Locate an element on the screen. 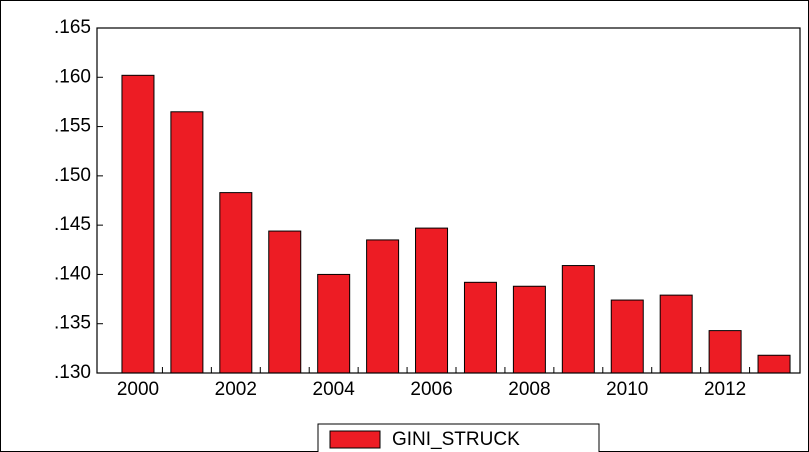  y-tick-label: .155 is located at coordinates (72, 126).